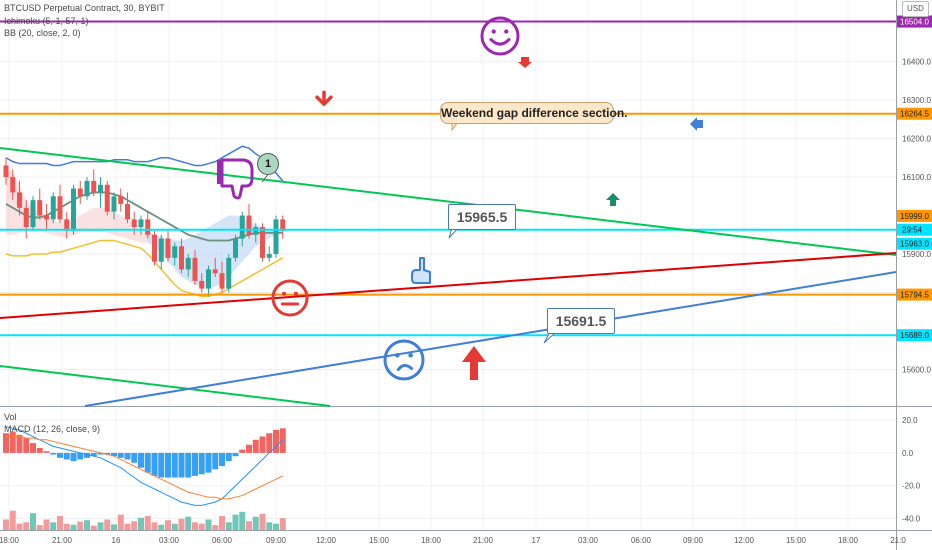 This screenshot has width=932, height=550. I want to click on price-level-label: 15999.0, so click(914, 216).